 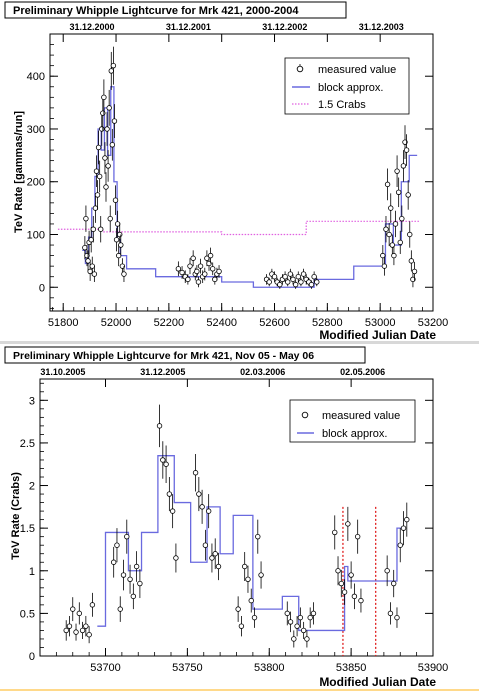 What do you see at coordinates (175, 10) in the screenshot?
I see `title-box` at bounding box center [175, 10].